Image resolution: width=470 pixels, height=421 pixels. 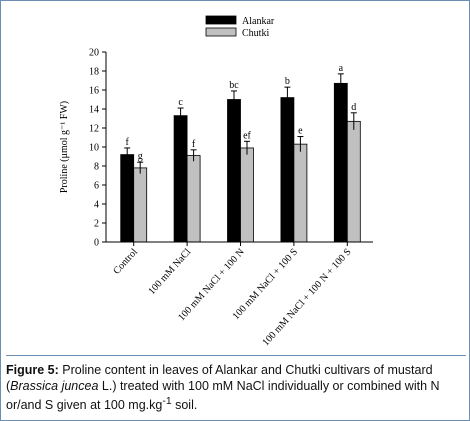 What do you see at coordinates (221, 32) in the screenshot?
I see `legend-swatch-chutki` at bounding box center [221, 32].